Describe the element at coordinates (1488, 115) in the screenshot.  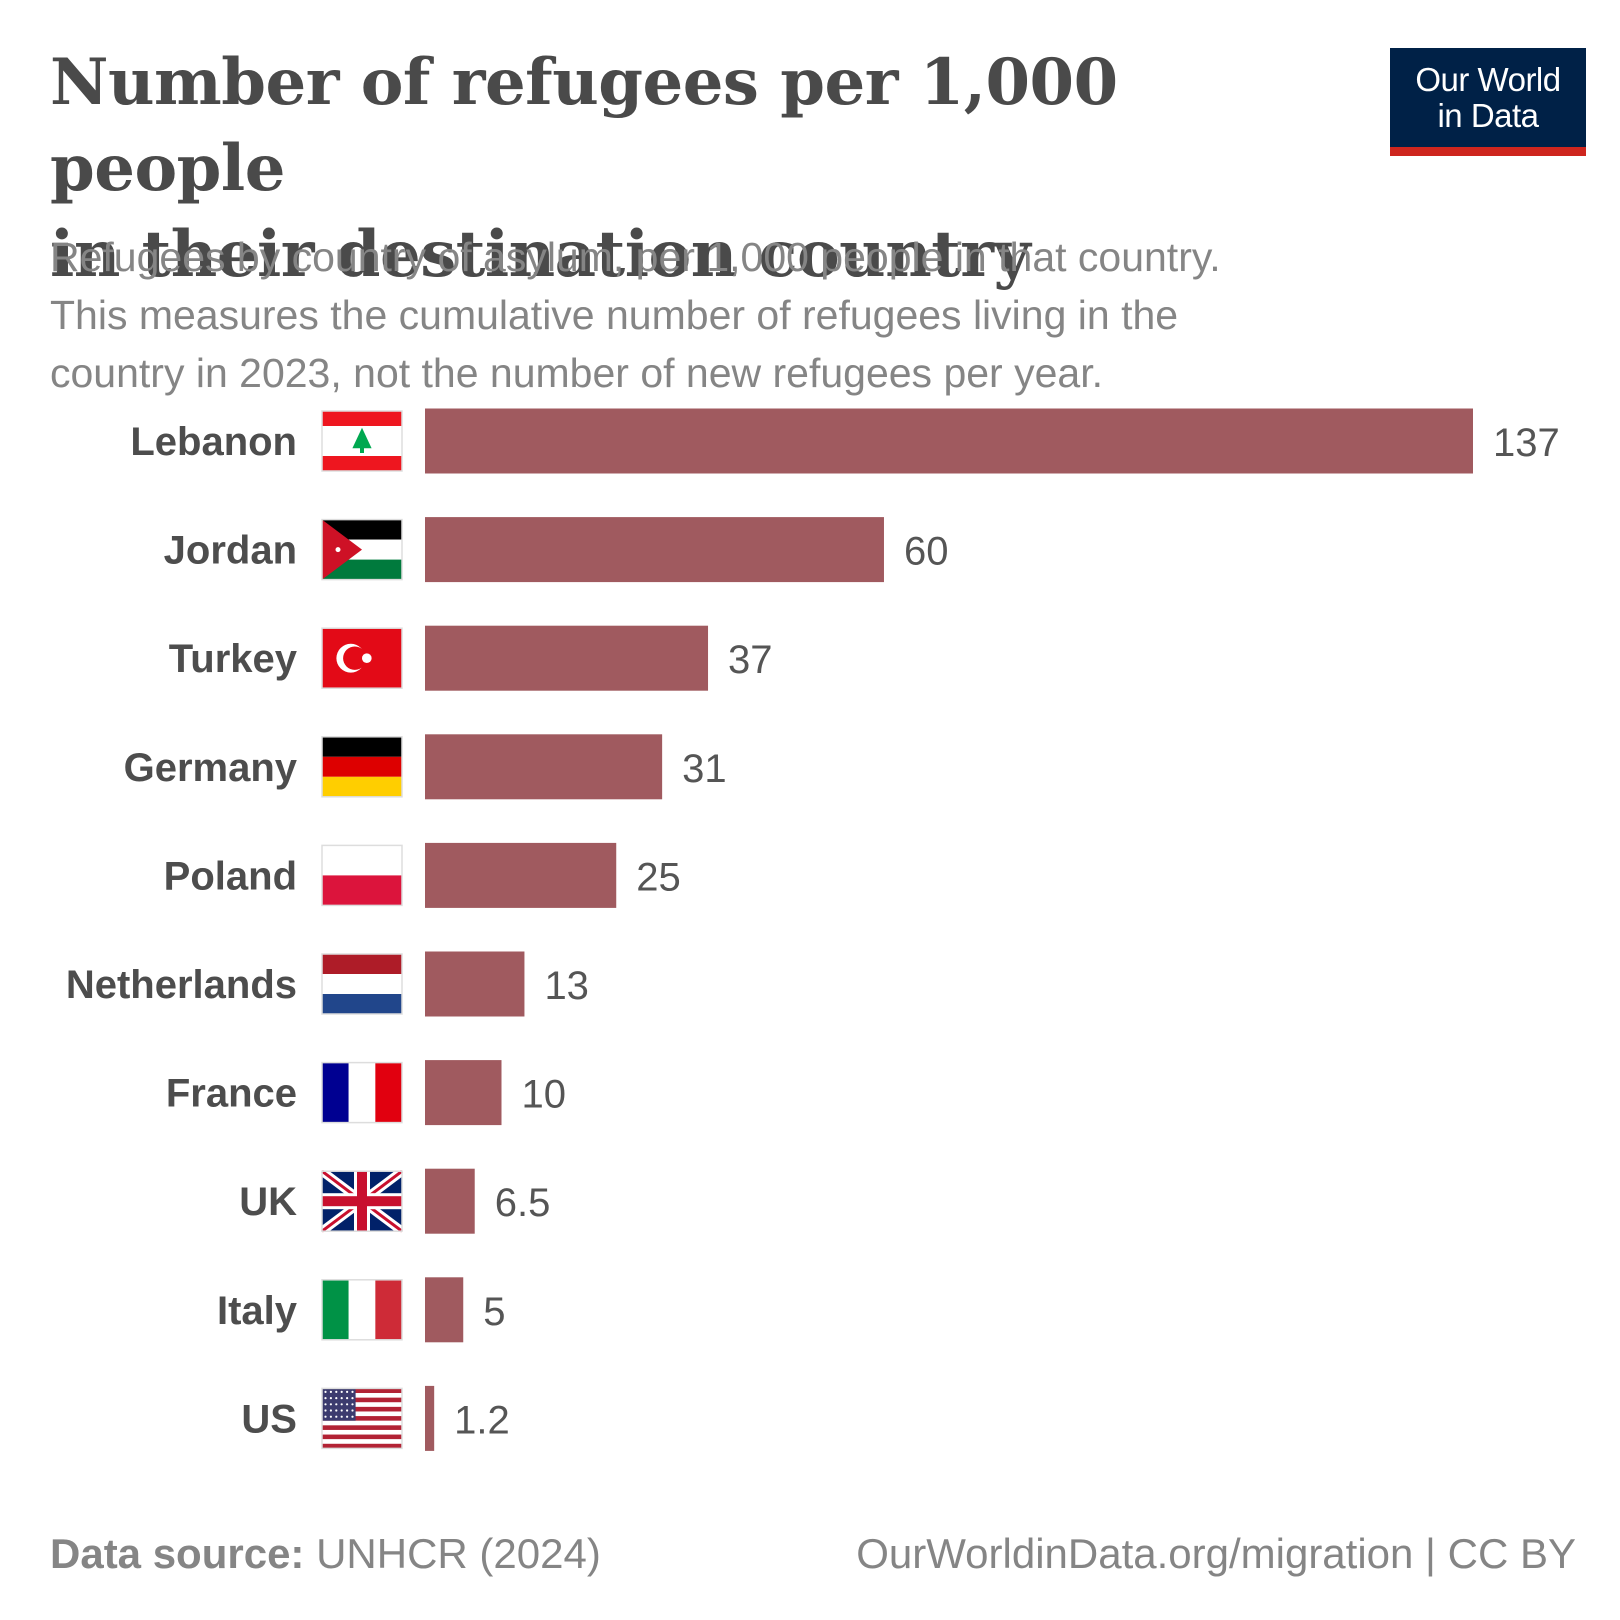
I see `logo-line2: in Data` at that location.